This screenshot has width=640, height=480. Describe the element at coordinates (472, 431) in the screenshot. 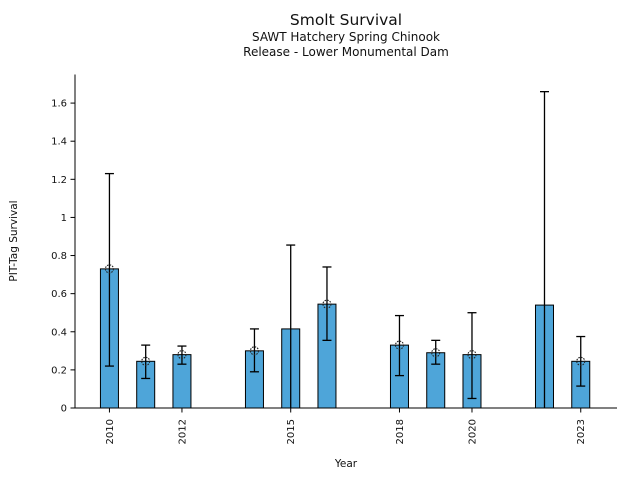

I see `x-tick-label: 2020` at that location.